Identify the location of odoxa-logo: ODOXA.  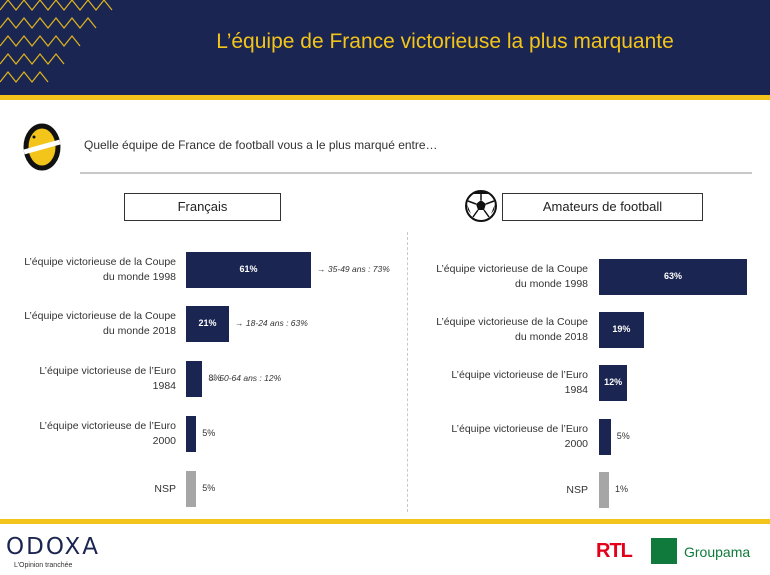
(53, 547).